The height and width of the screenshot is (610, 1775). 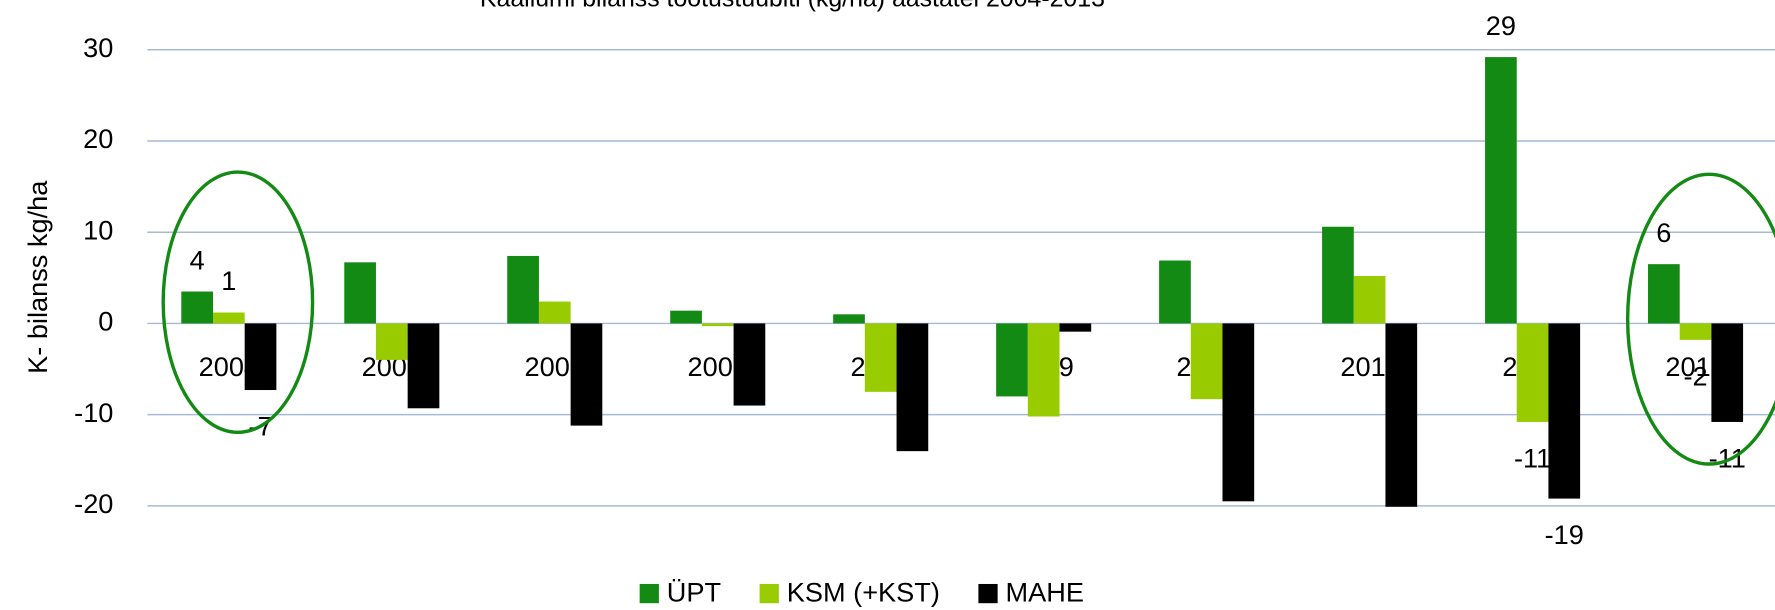 What do you see at coordinates (1564, 534) in the screenshot?
I see `data-label: -19` at bounding box center [1564, 534].